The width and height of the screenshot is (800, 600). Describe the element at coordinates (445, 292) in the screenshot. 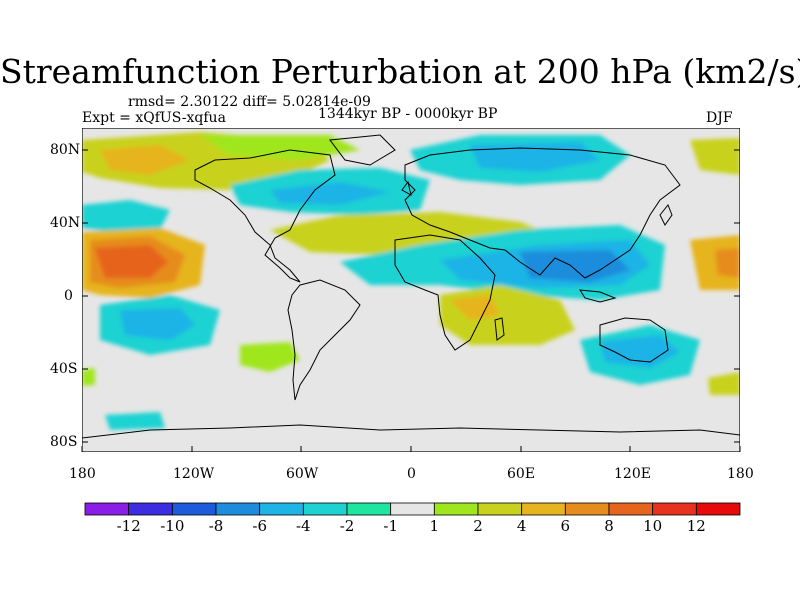

I see `africa-coast` at that location.